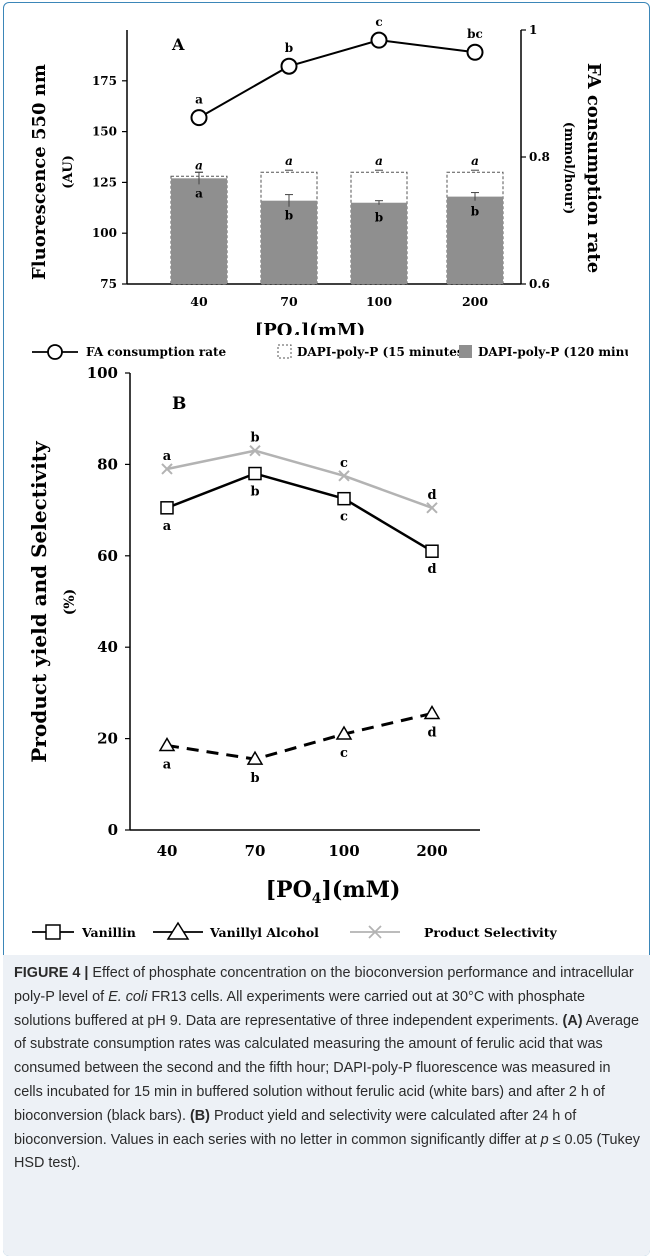  I want to click on legend-dapi-15: DAPI-poly-P (15 minutes), so click(373, 351).